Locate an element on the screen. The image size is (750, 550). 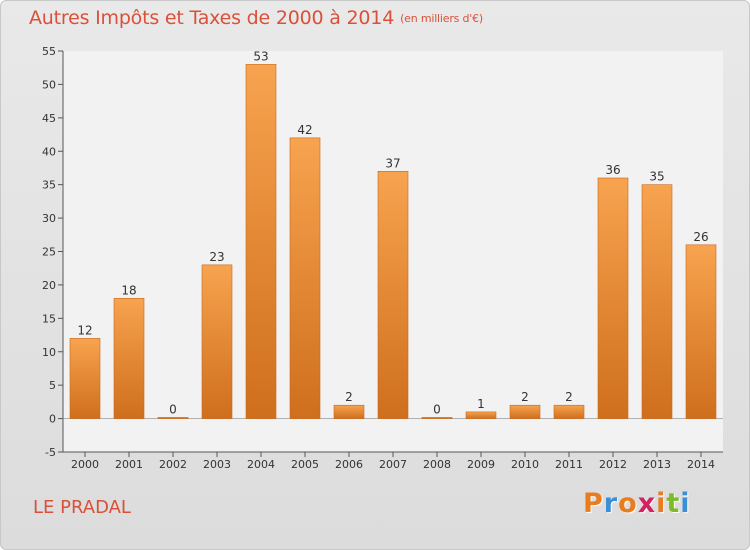
x-tick-label: 2013 is located at coordinates (657, 464).